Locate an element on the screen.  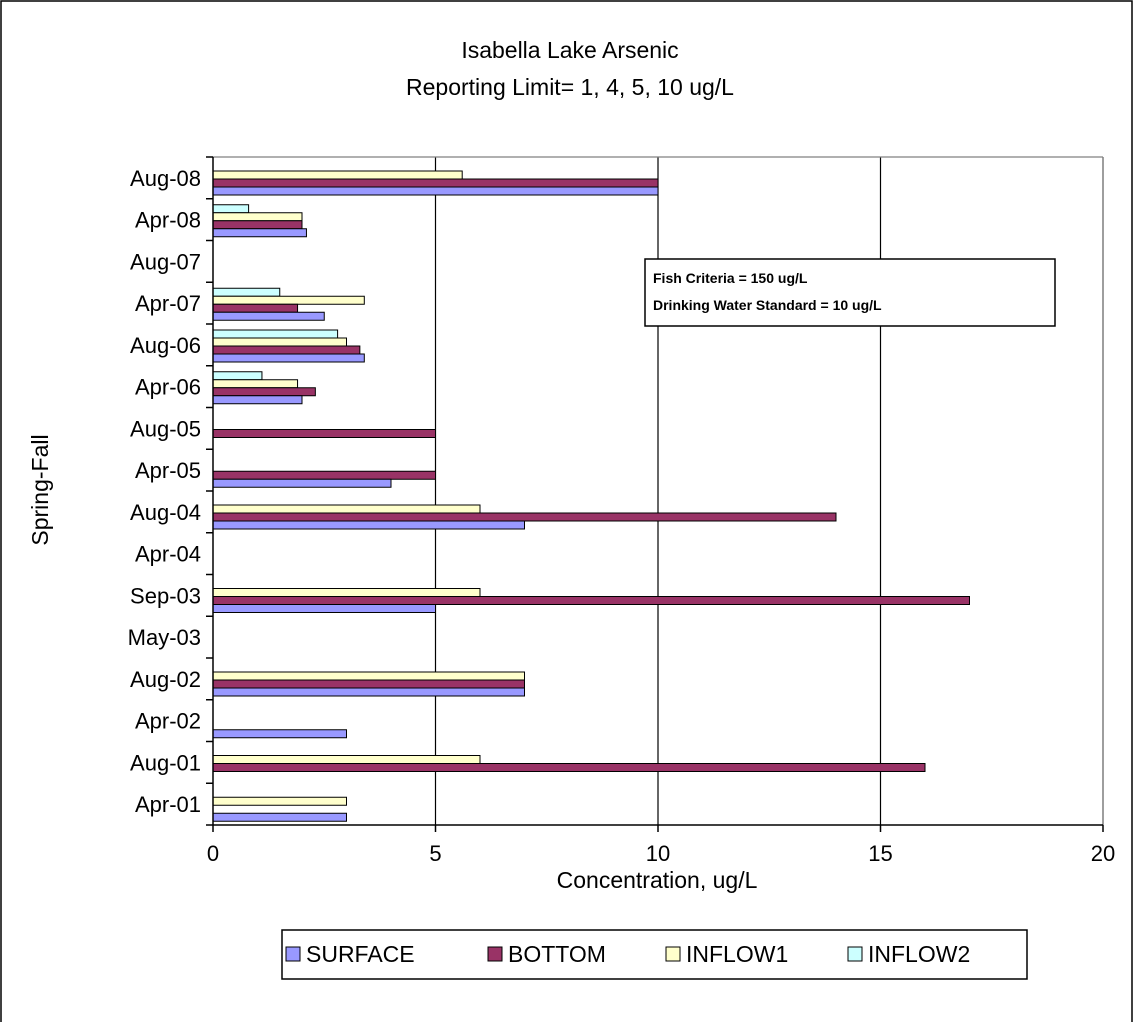
y-tick-label: Aug-07 is located at coordinates (165, 261).